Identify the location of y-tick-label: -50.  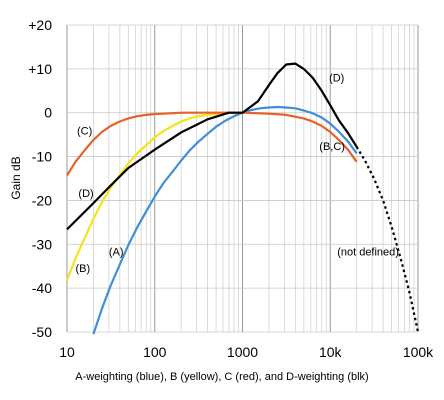
(42, 332).